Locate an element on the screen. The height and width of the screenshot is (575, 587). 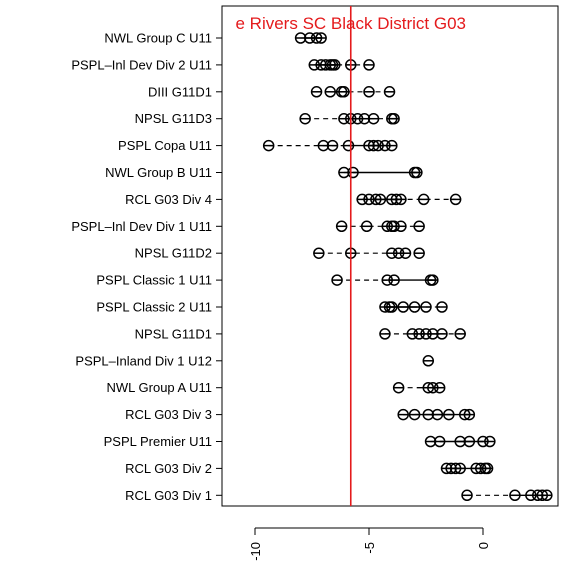
category-label: DIII G11D1 is located at coordinates (180, 91).